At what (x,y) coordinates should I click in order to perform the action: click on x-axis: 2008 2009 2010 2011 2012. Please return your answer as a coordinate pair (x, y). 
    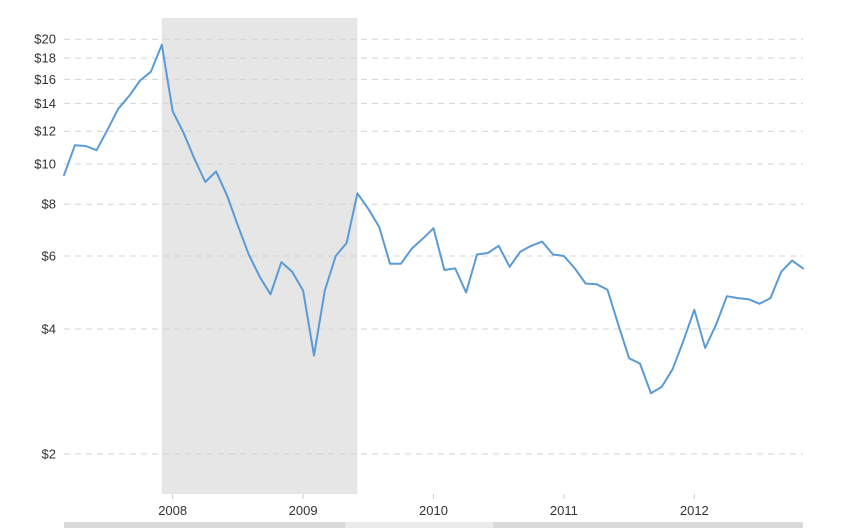
    Looking at the image, I should click on (433, 506).